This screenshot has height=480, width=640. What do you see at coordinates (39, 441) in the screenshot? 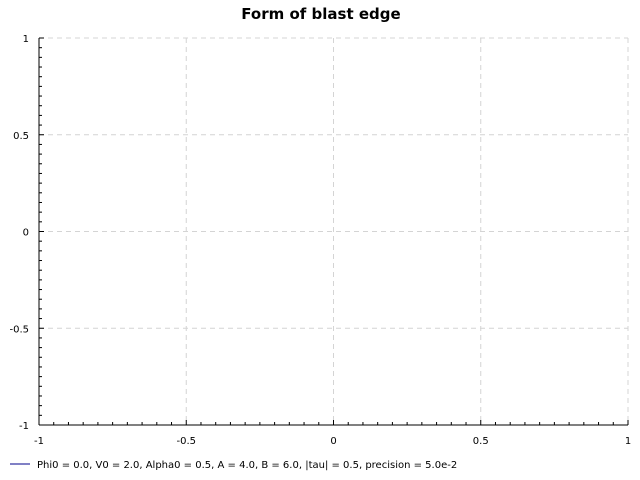
I see `x-tick-label-0: -1` at bounding box center [39, 441].